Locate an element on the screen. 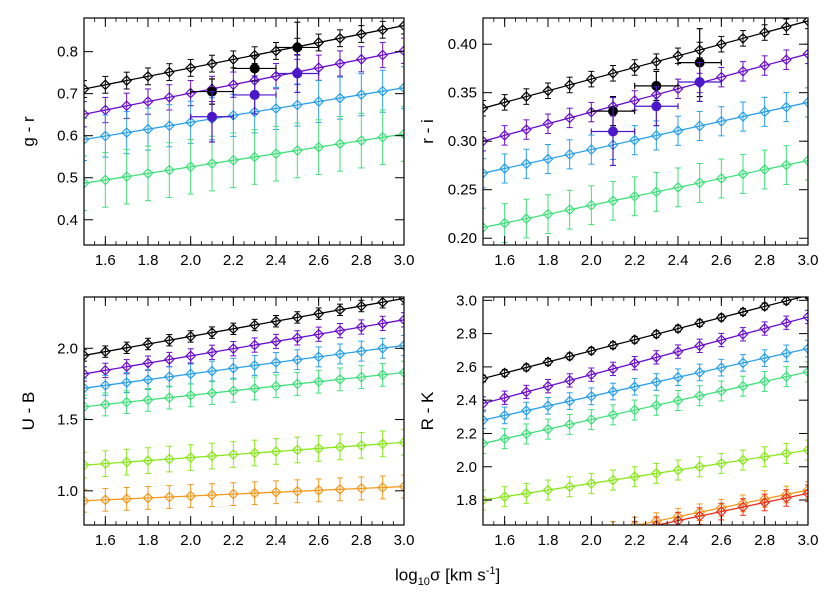 This screenshot has width=830, height=593. x-axis-title-subscript: 10 is located at coordinates (423, 582).